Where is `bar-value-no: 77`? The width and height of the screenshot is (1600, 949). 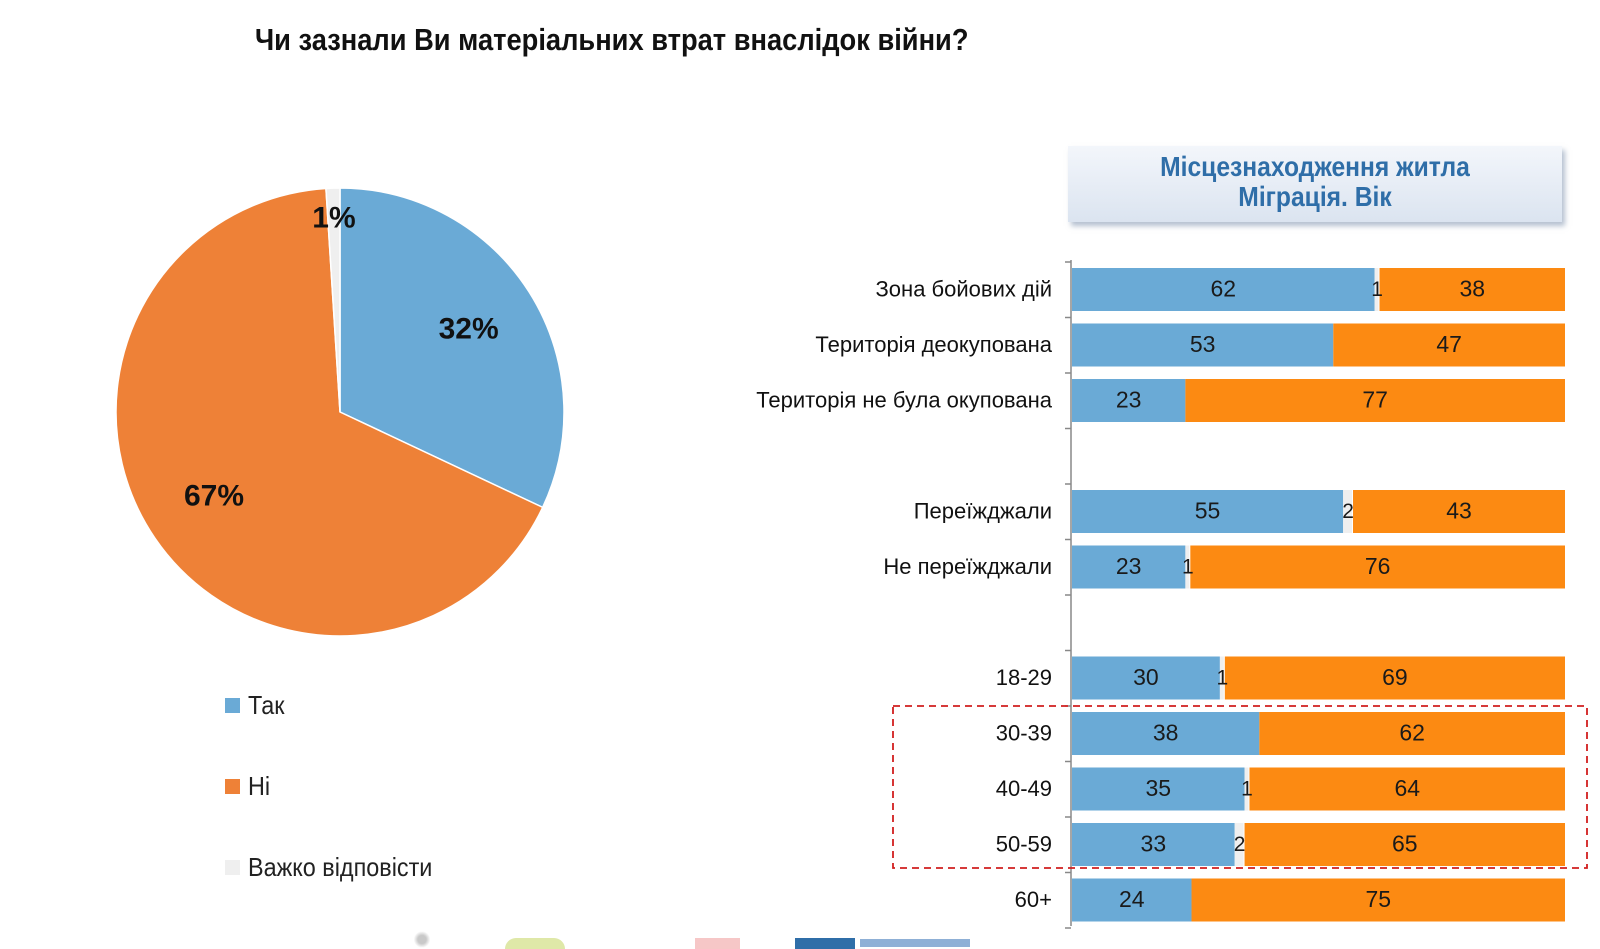
bar-value-no: 77 is located at coordinates (1375, 400).